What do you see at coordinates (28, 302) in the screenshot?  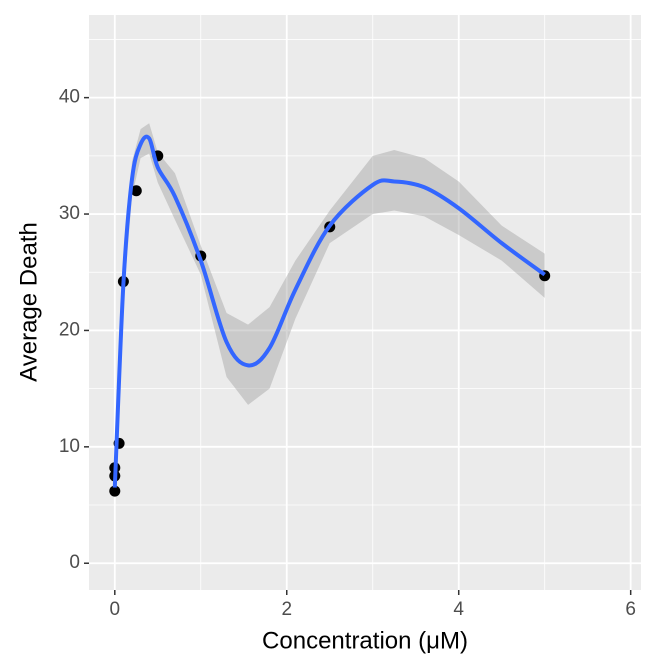 I see `y-axis-title: Average Death` at bounding box center [28, 302].